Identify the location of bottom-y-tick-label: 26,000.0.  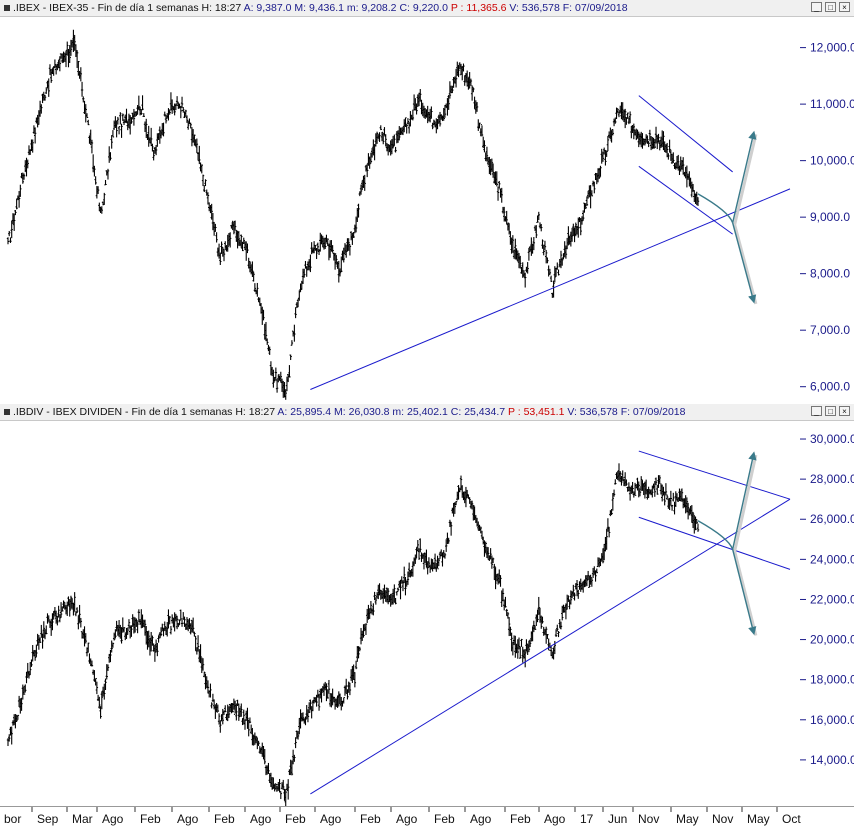
(832, 519).